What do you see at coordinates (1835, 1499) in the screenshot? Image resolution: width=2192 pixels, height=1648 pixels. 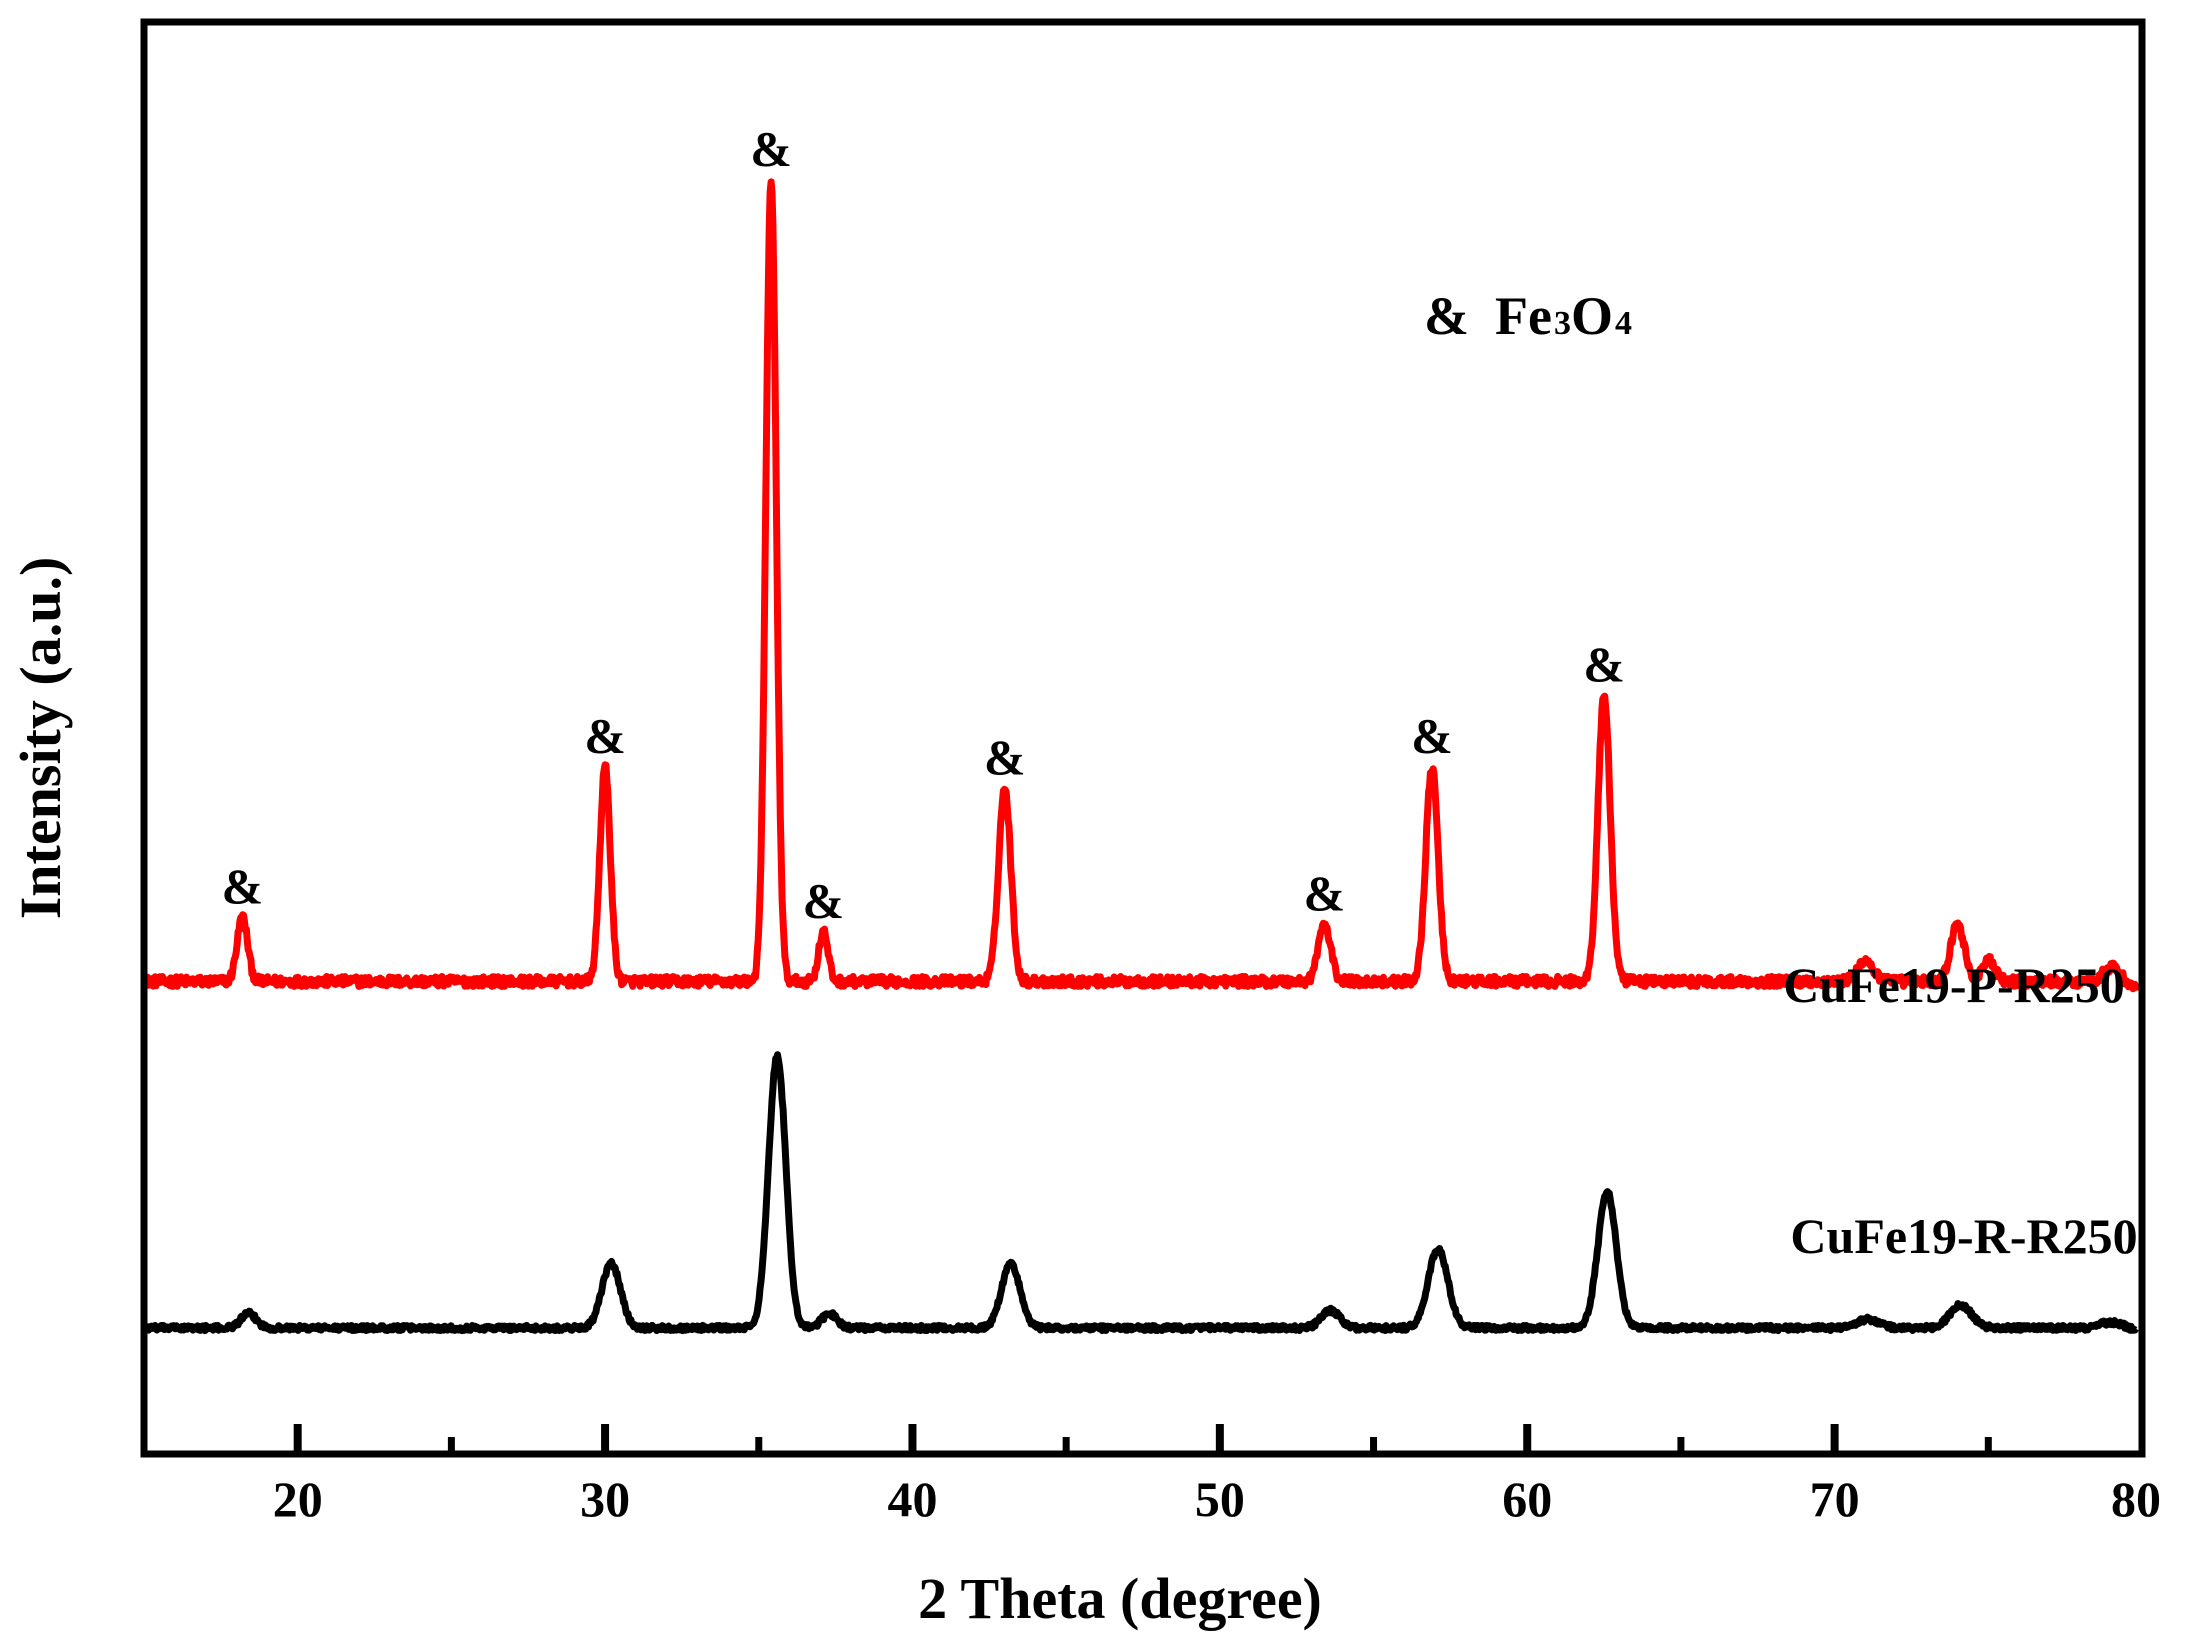 I see `x-tick-label: 70` at bounding box center [1835, 1499].